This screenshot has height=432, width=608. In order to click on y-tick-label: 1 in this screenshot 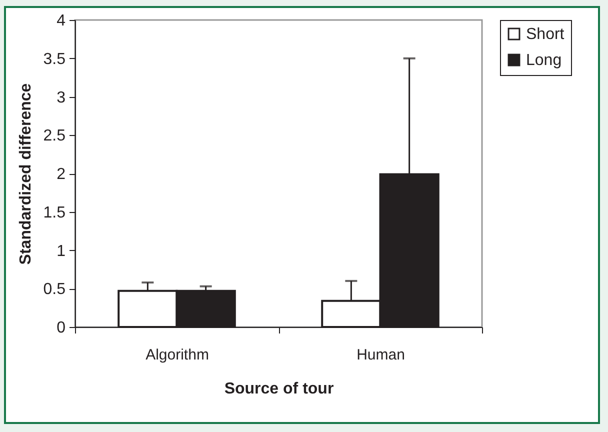, I will do `click(61, 251)`.